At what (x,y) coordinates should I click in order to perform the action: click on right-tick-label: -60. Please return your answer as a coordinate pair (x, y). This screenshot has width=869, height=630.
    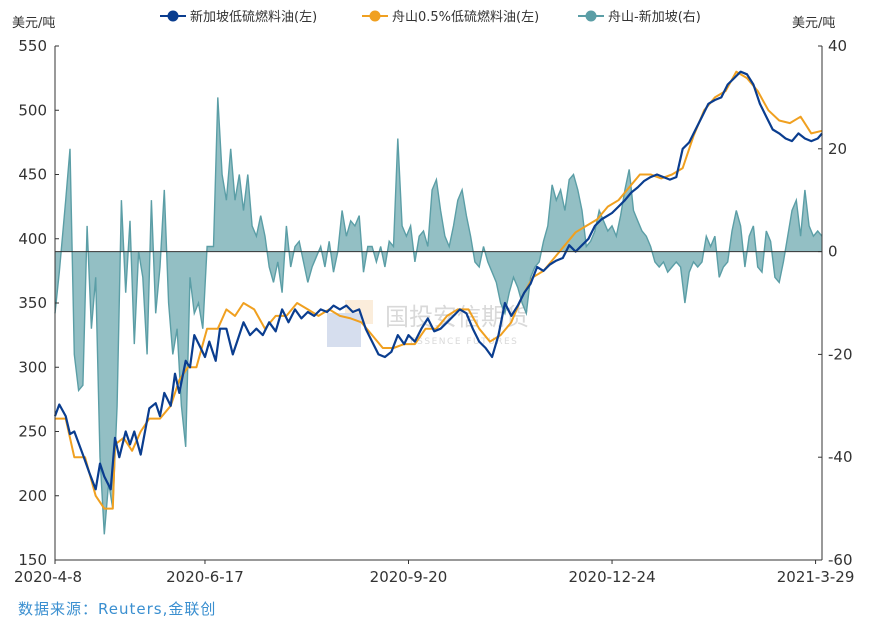
    Looking at the image, I should click on (840, 560).